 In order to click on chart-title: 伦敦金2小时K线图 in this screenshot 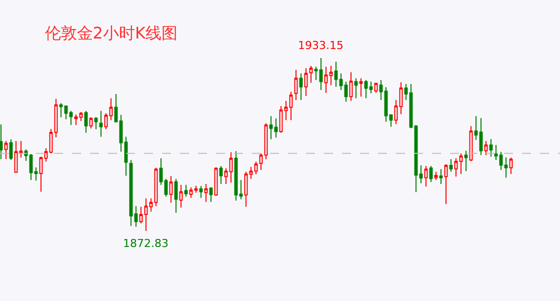, I will do `click(111, 33)`.